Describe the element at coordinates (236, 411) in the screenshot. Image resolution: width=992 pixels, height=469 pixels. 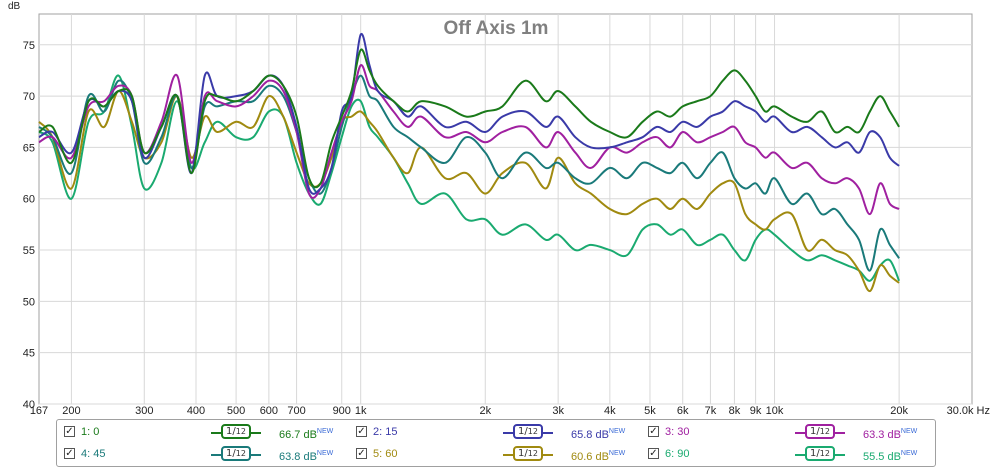
I see `x-tick-label: 500` at that location.